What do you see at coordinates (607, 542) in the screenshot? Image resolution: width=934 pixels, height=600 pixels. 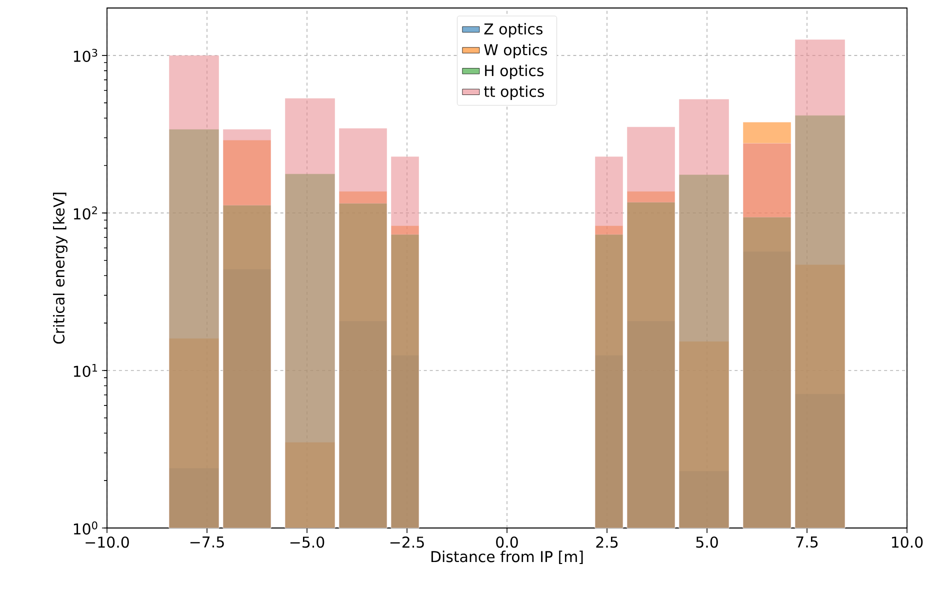 I see `x-tick-label: 2.5` at bounding box center [607, 542].